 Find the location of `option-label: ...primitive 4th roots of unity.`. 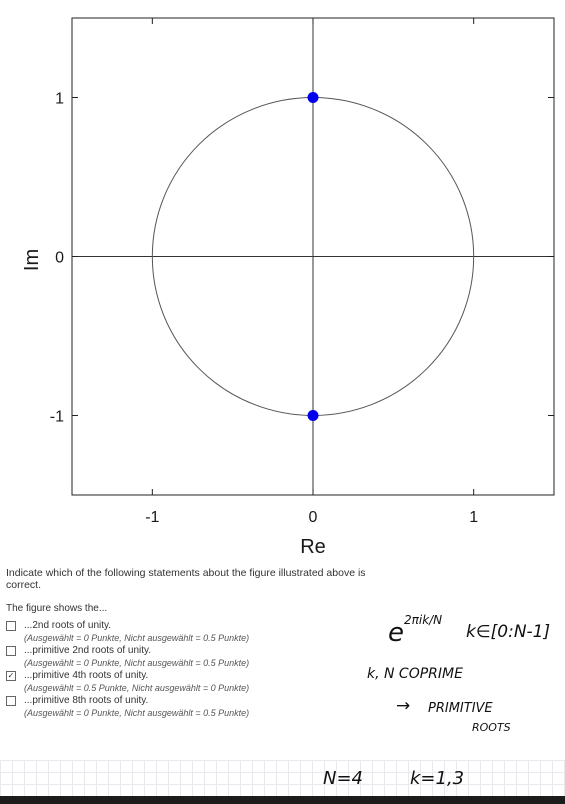

option-label: ...primitive 4th roots of unity. is located at coordinates (86, 675).